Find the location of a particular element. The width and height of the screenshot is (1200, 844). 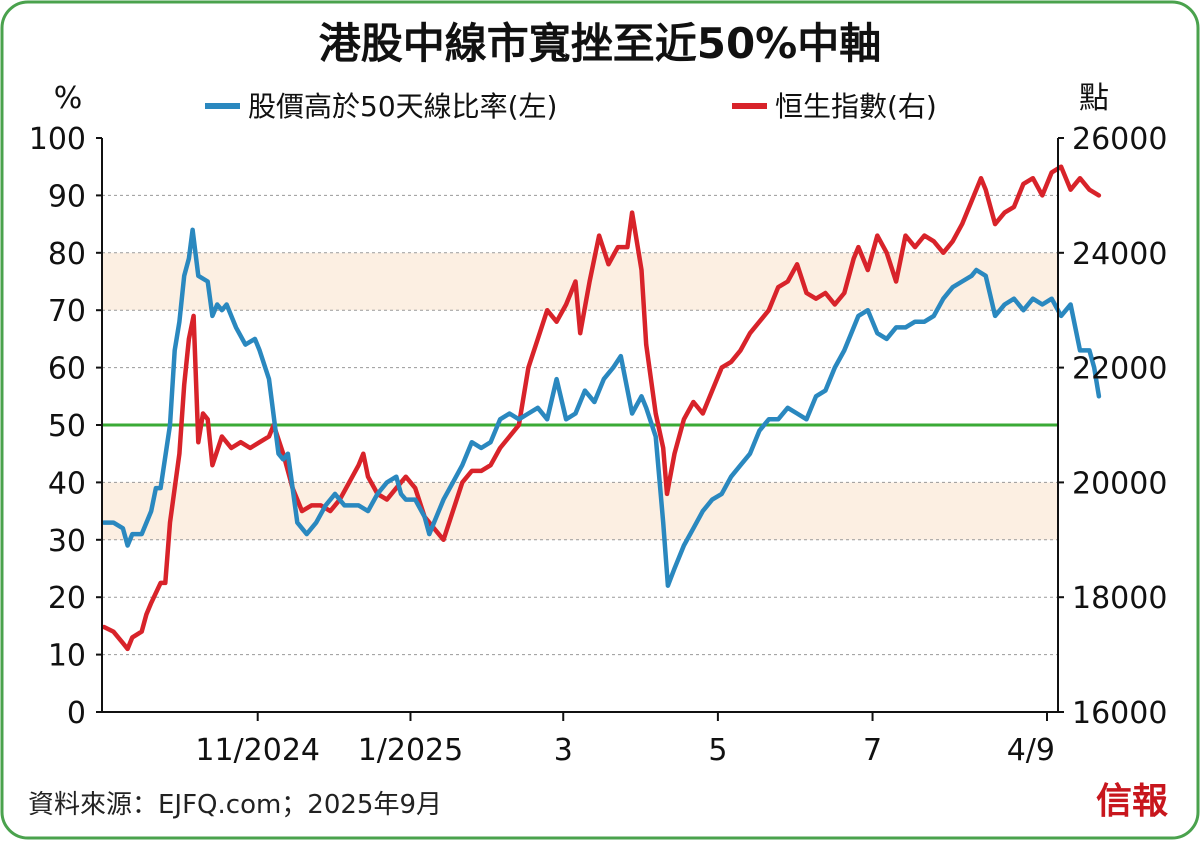

left-axis-unit: % is located at coordinates (68, 98).